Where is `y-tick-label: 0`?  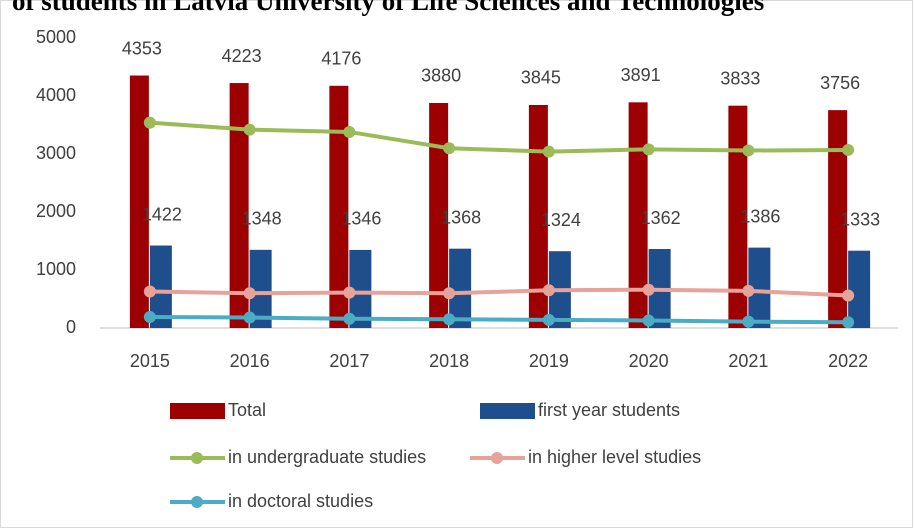
y-tick-label: 0 is located at coordinates (71, 327).